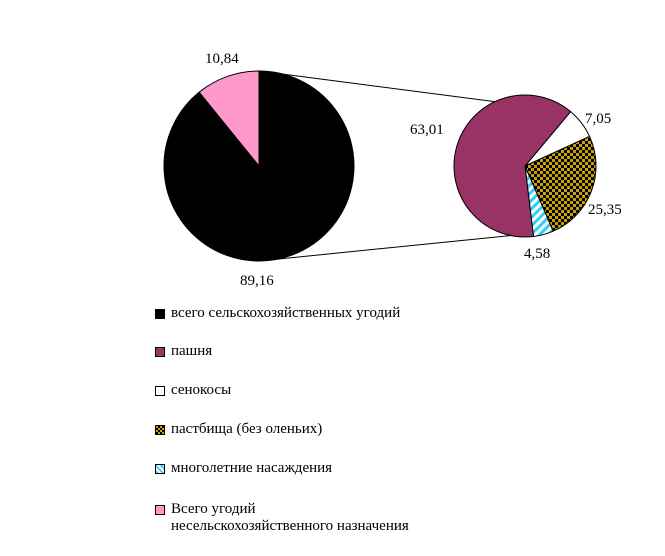  What do you see at coordinates (286, 313) in the screenshot?
I see `legend-label-agri: всего сельскохозяйственных угодий` at bounding box center [286, 313].